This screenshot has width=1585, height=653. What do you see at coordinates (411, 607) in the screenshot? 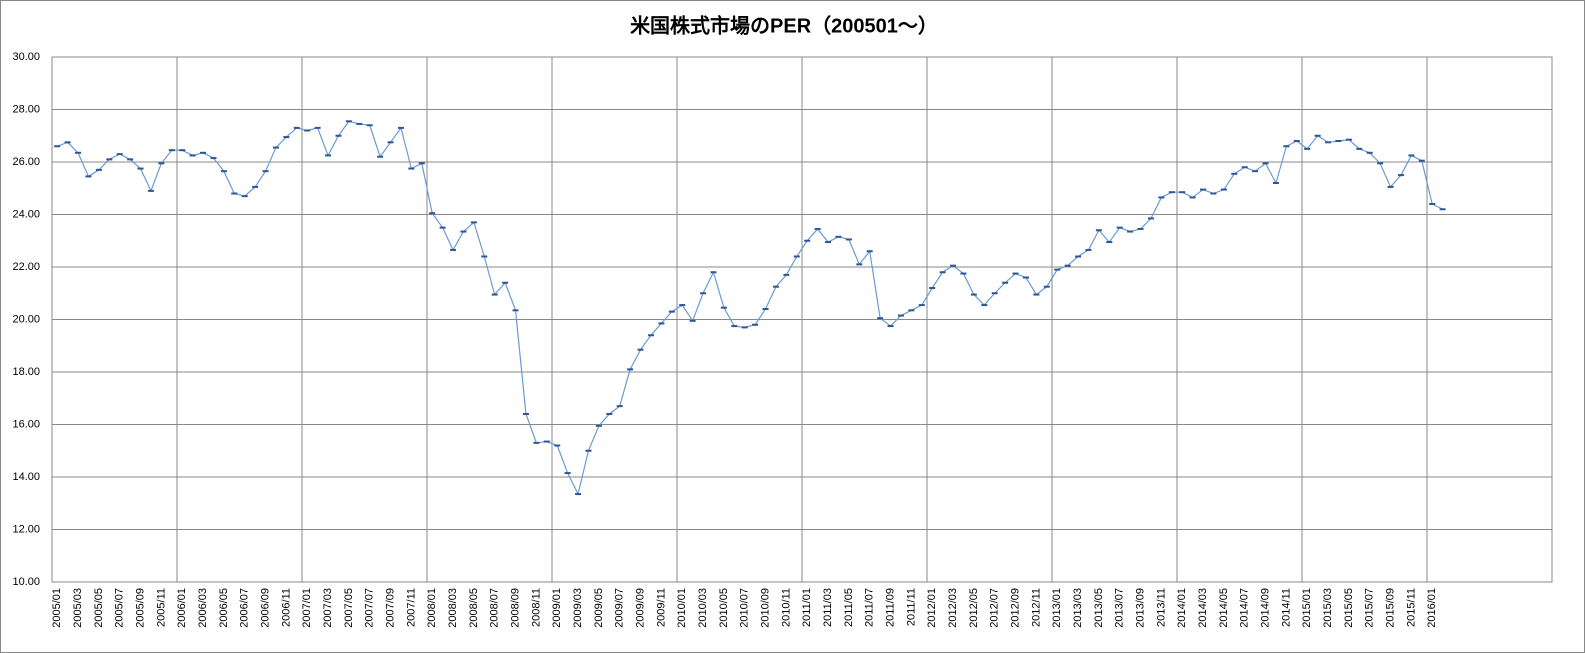
I see `x-tick-label: 2007/11` at bounding box center [411, 607].